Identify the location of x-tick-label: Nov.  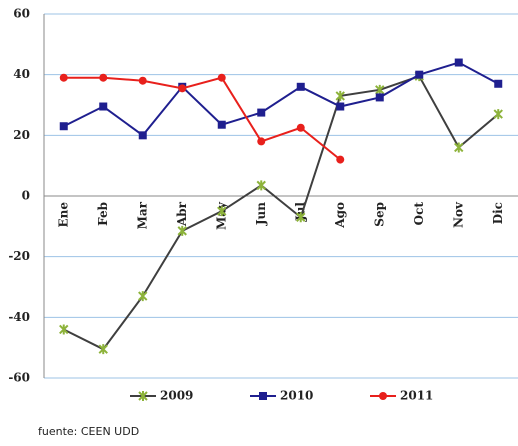
(458, 214).